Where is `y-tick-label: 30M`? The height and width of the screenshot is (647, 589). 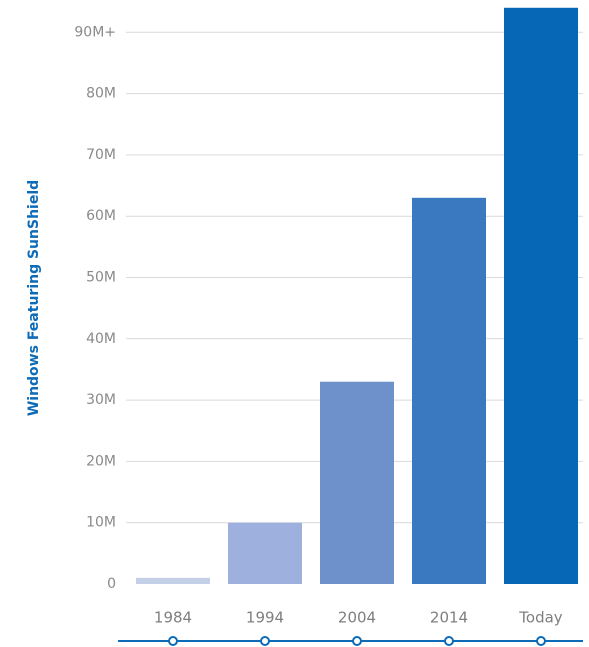 y-tick-label: 30M is located at coordinates (101, 400).